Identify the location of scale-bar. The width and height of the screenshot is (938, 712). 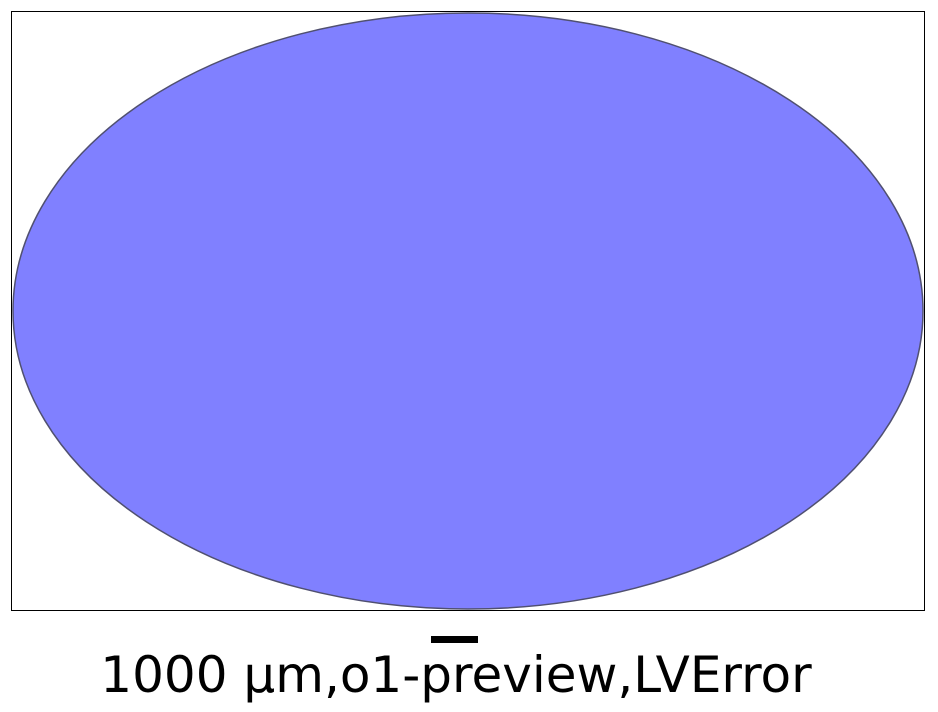
(454, 639).